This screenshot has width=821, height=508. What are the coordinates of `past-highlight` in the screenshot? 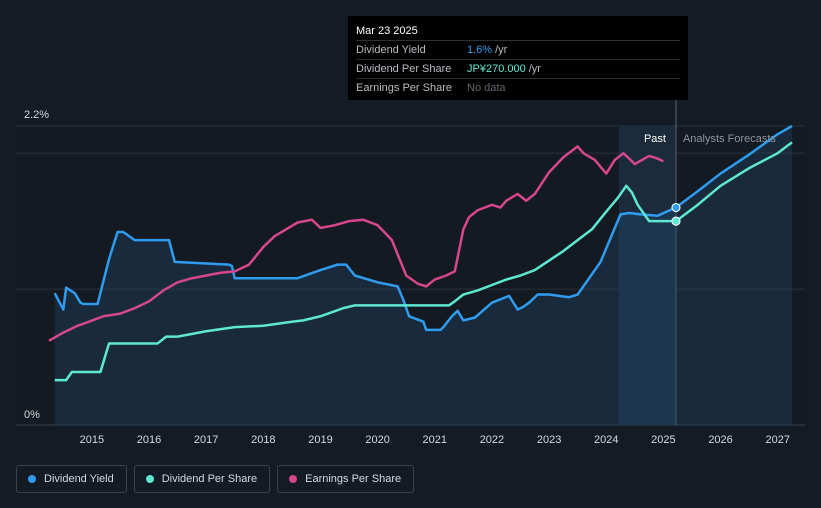 It's located at (647, 275).